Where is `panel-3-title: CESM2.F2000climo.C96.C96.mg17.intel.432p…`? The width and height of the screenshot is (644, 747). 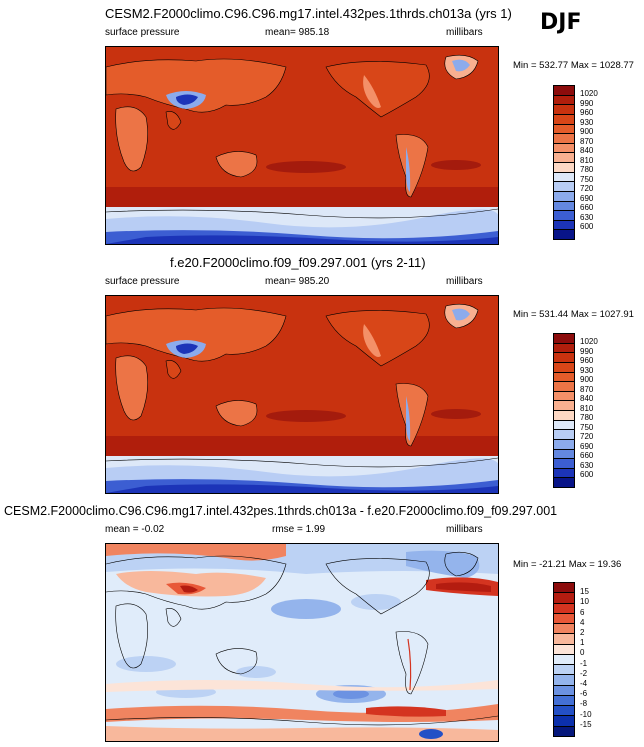
panel-3-title: CESM2.F2000climo.C96.C96.mg17.intel.432p… is located at coordinates (281, 511).